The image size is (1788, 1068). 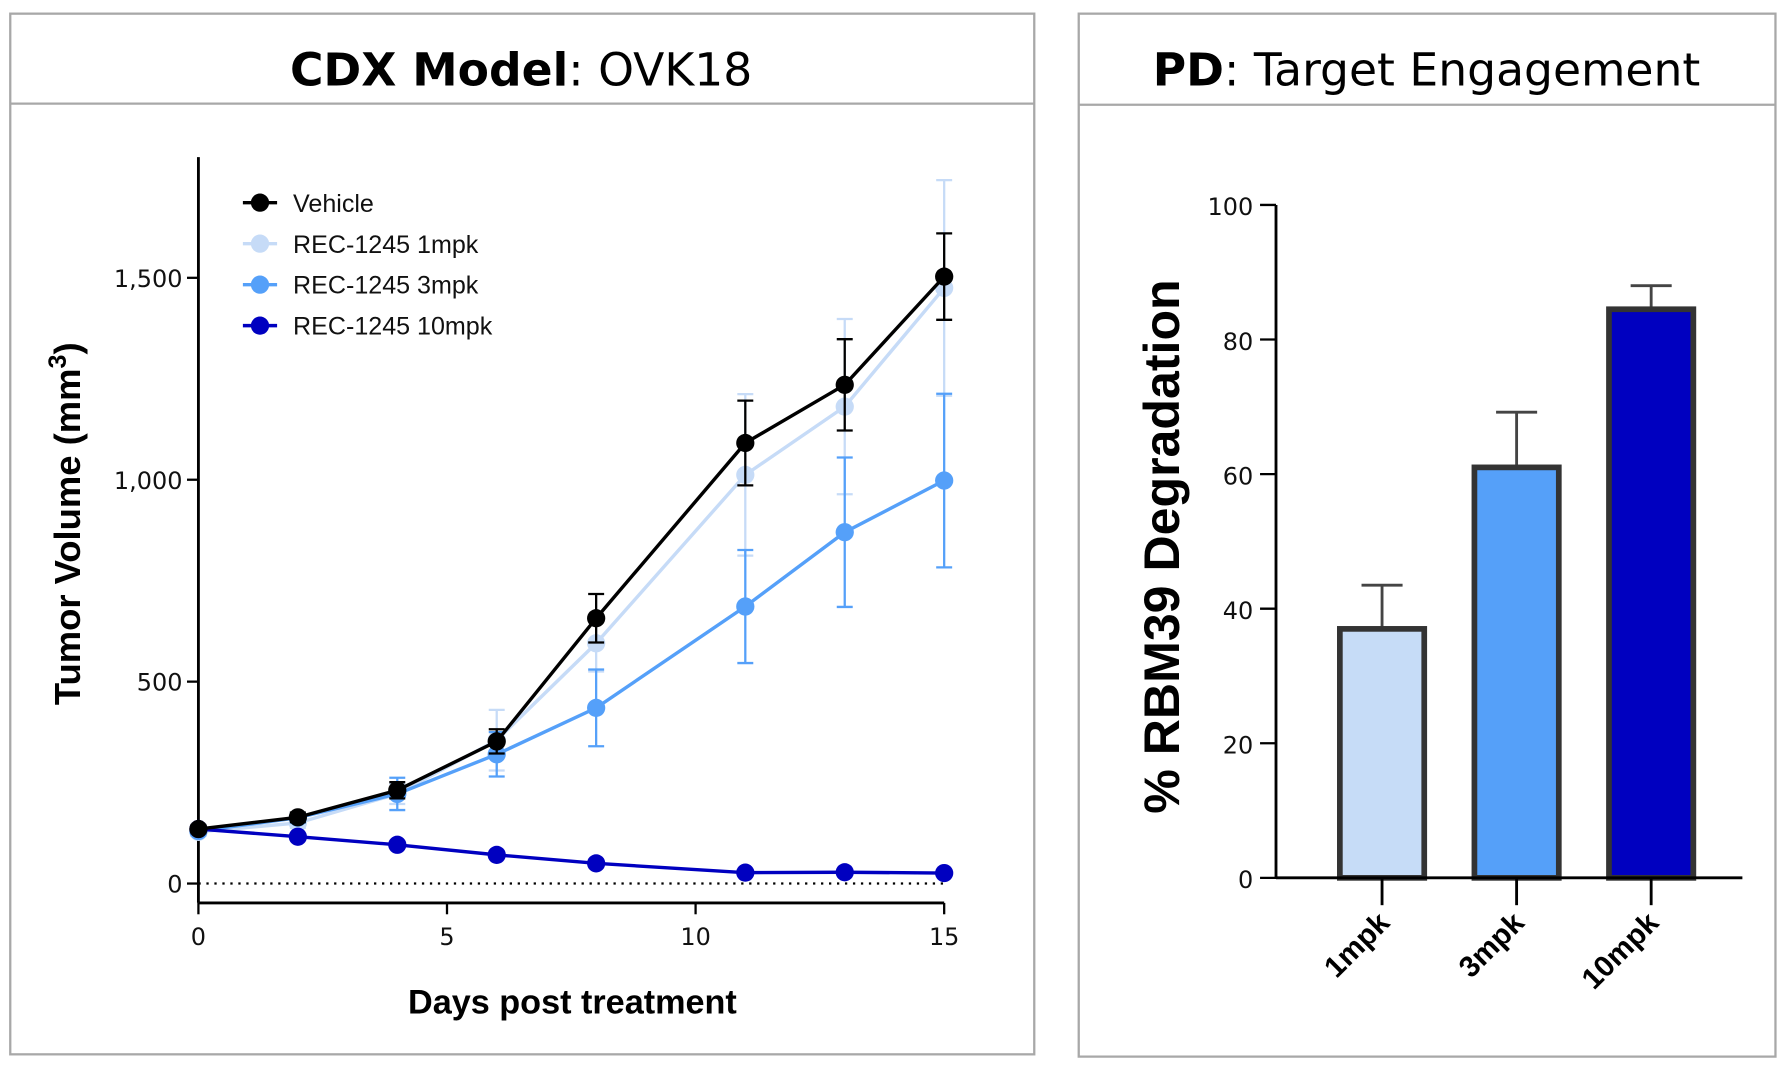 I want to click on right-title-bold: PD, so click(x=1188, y=69).